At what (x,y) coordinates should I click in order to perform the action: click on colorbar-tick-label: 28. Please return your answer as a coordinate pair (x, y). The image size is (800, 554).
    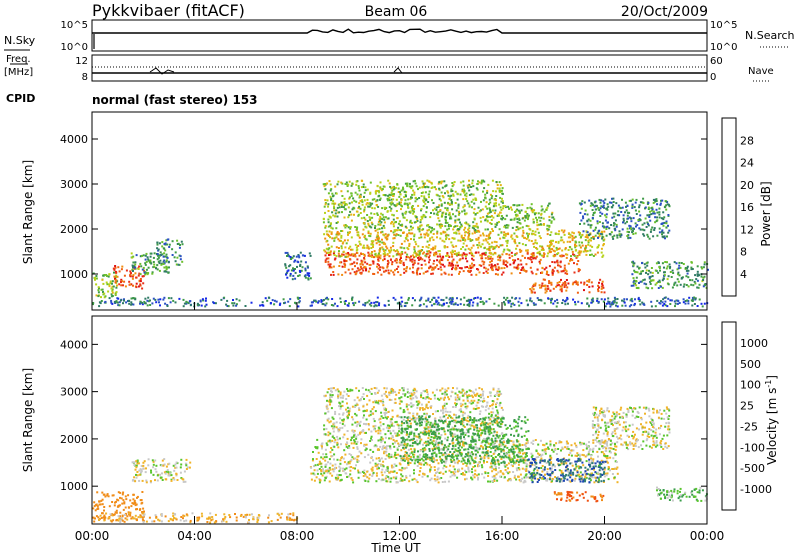
    Looking at the image, I should click on (747, 140).